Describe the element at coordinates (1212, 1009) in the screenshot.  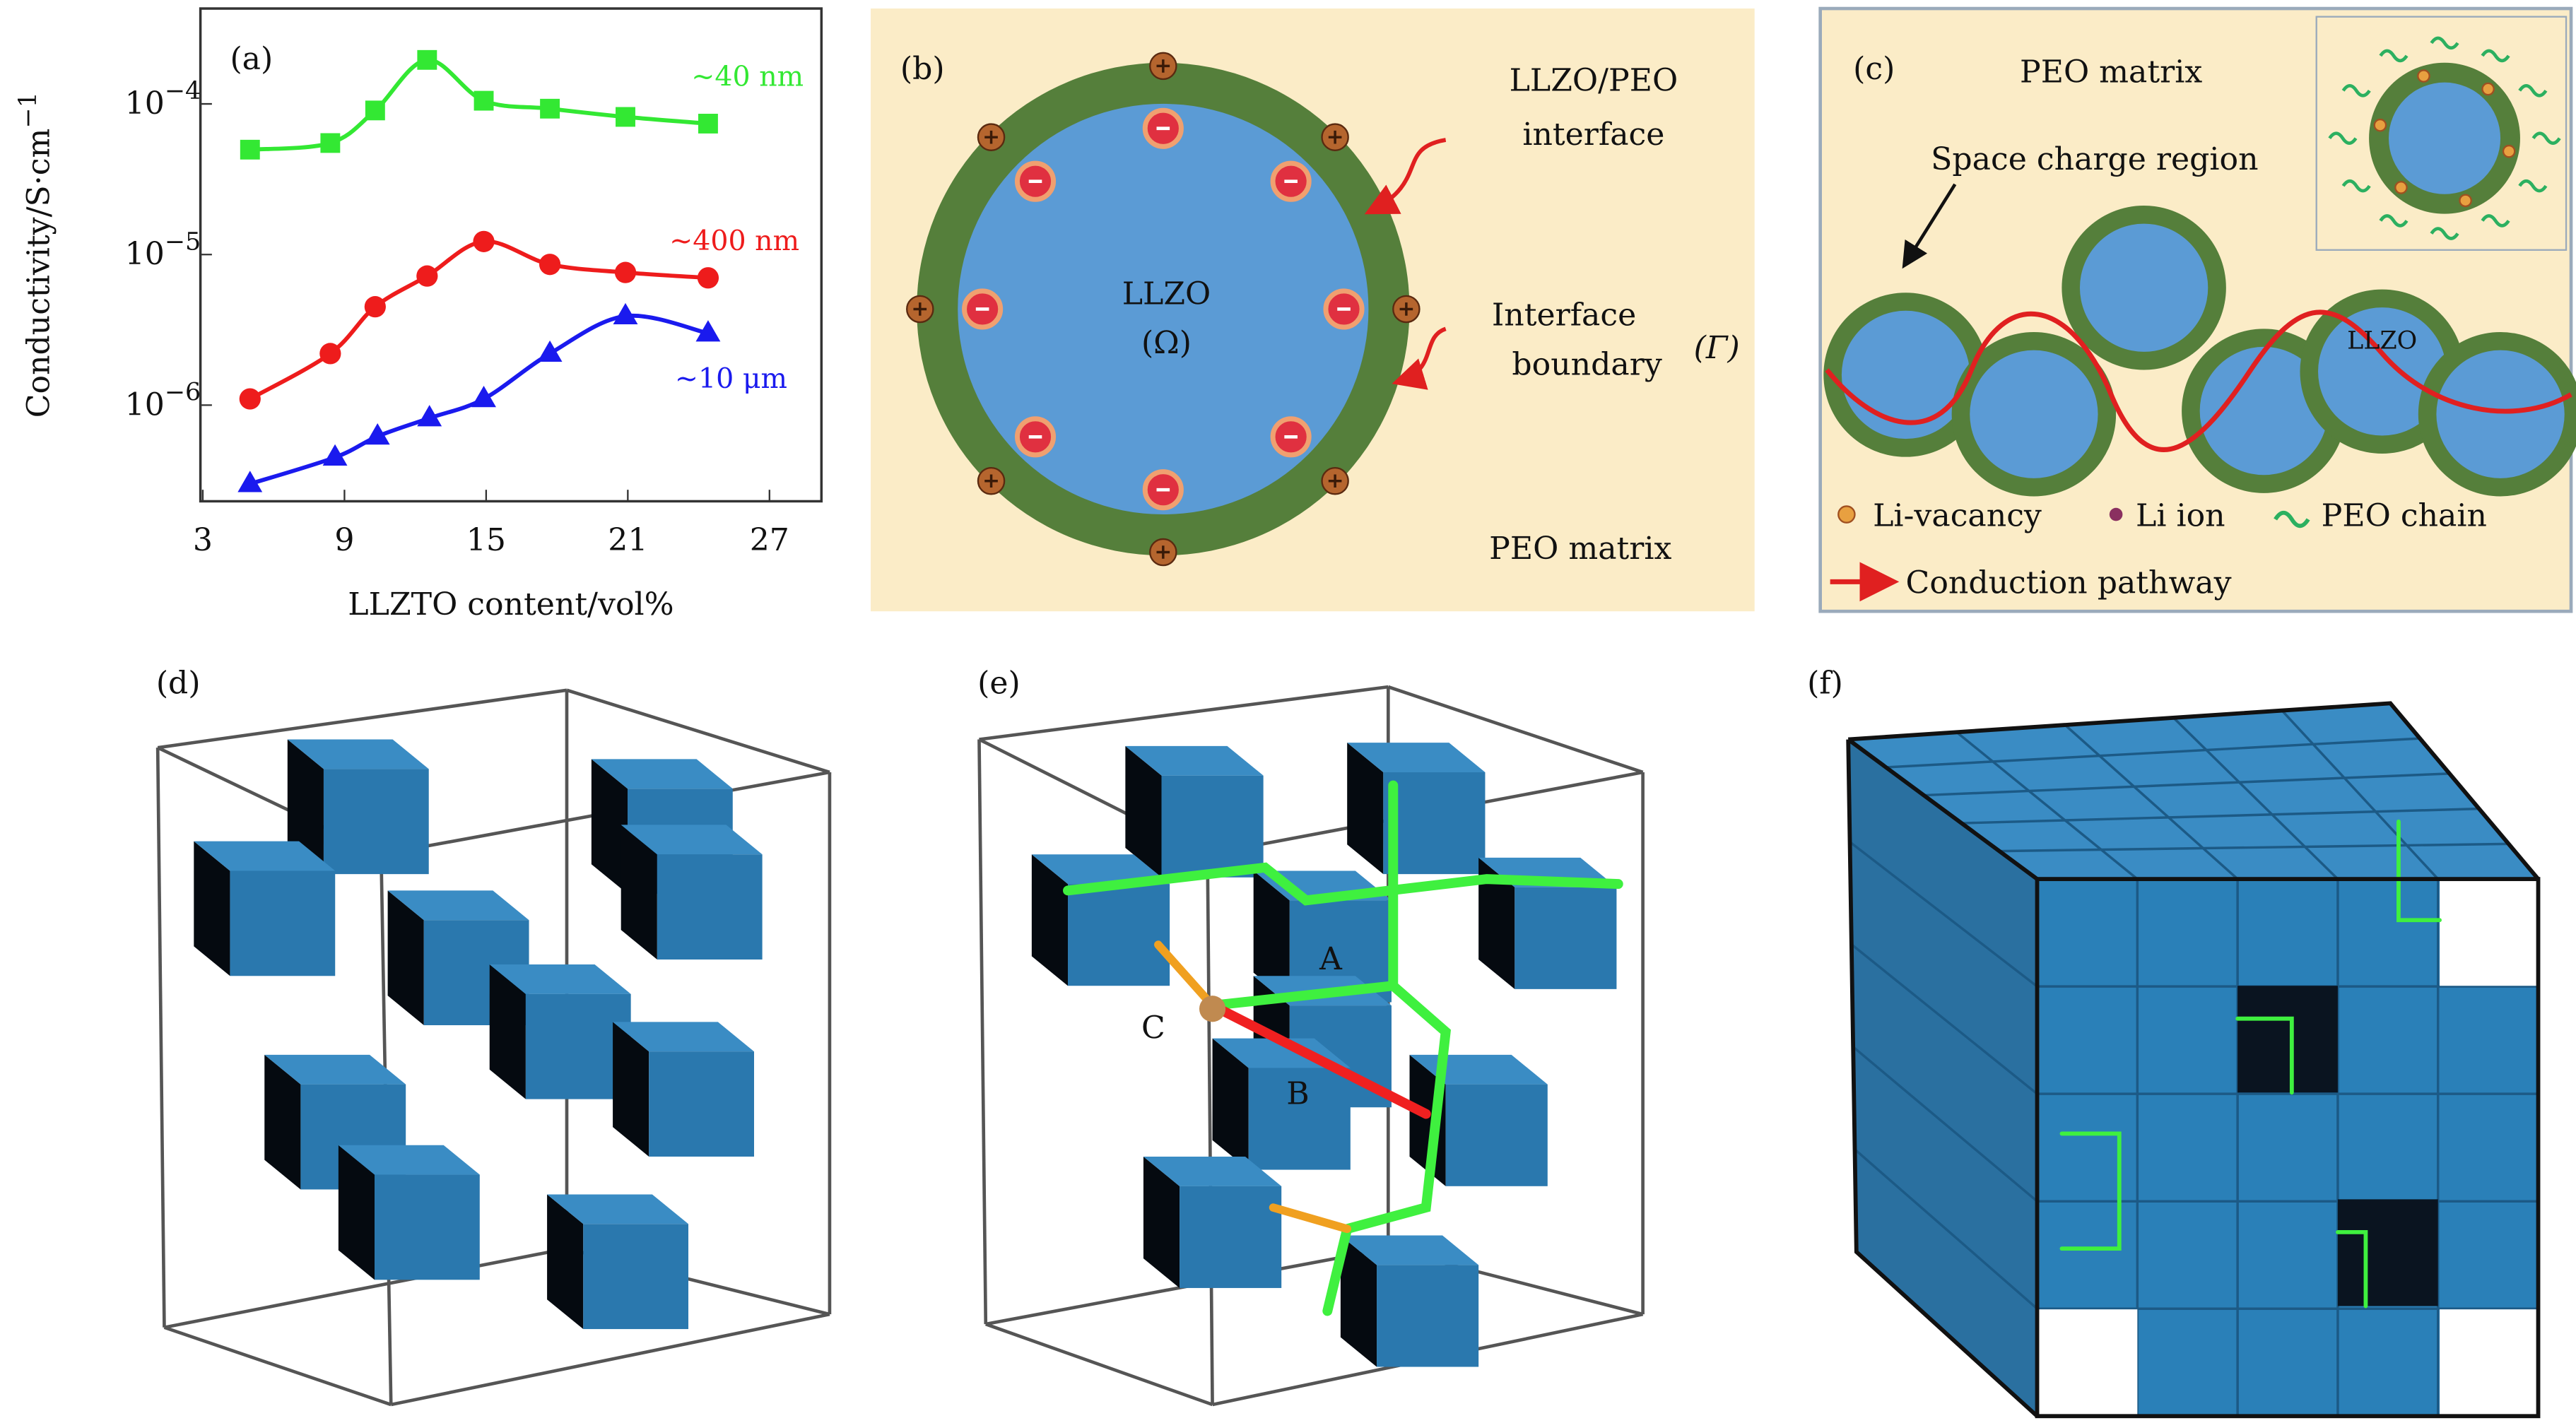
I see `junction` at that location.